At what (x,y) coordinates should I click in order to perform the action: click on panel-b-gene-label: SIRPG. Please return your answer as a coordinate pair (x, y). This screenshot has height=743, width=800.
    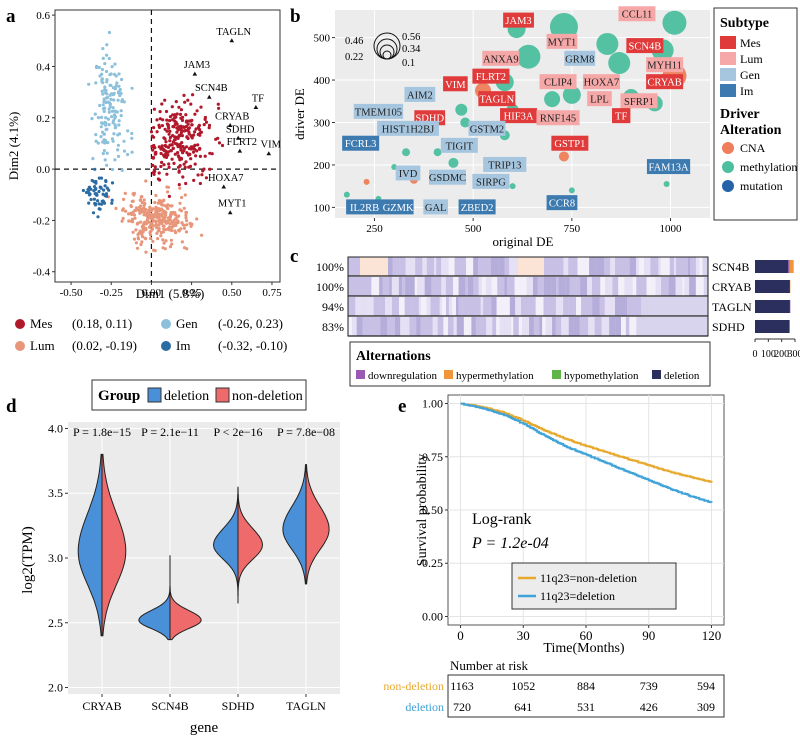
    Looking at the image, I should click on (491, 182).